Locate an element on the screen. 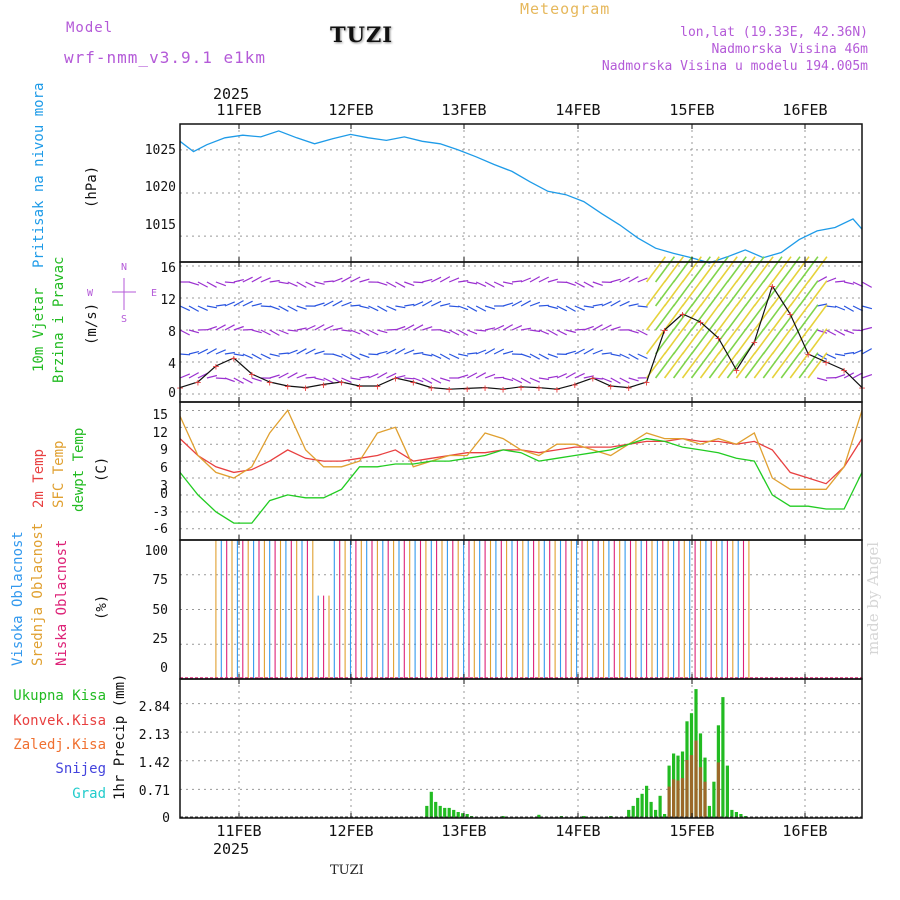 The image size is (900, 900). wind-barb-r2-h8 is located at coordinates (220, 327).